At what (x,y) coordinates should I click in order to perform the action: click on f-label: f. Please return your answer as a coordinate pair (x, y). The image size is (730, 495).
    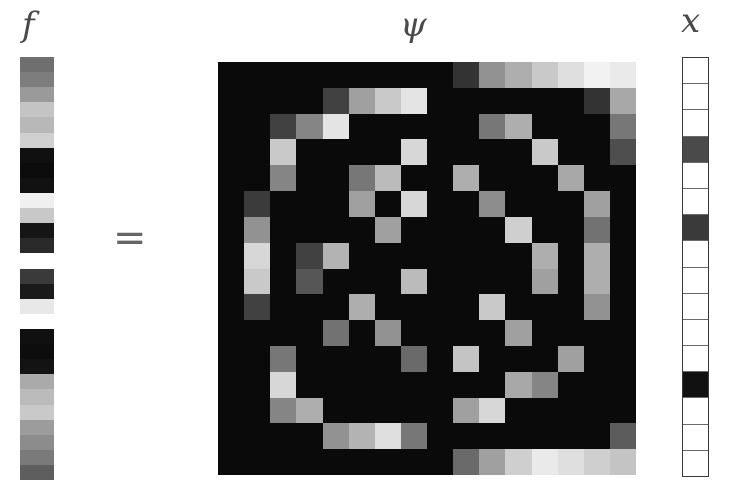
    Looking at the image, I should click on (28, 25).